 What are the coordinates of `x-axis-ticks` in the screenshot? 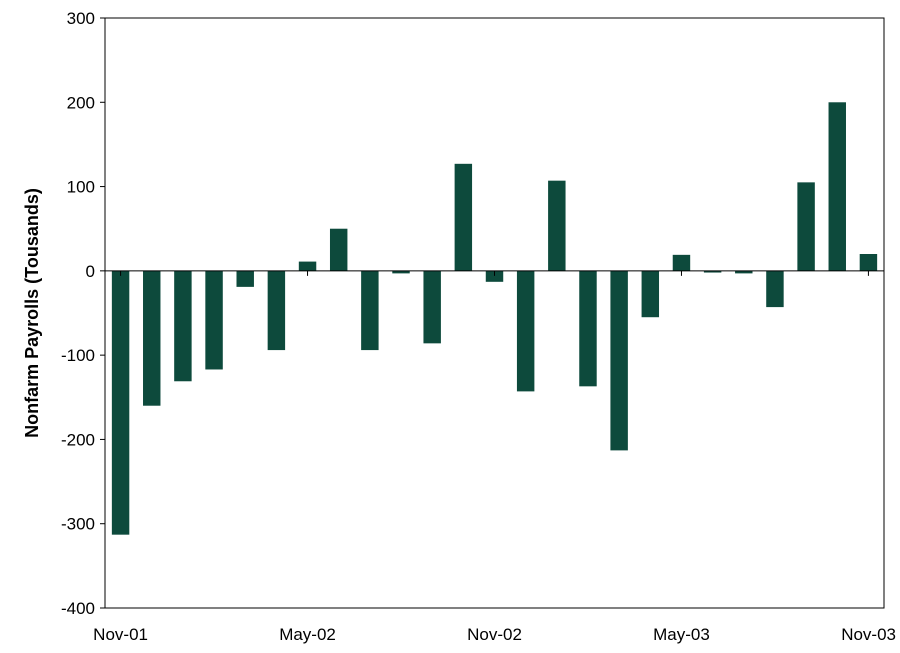 It's located at (494, 273).